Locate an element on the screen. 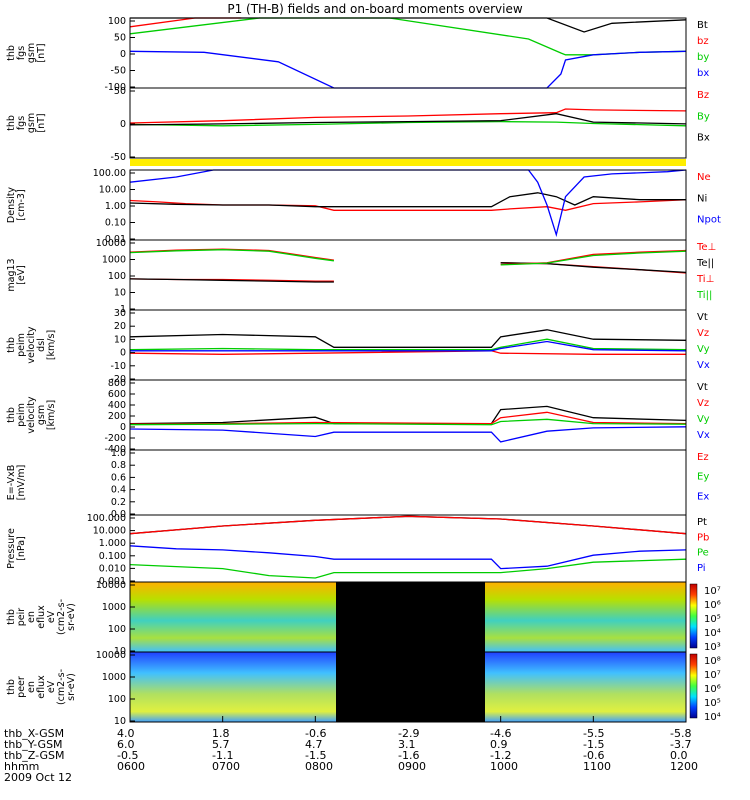  y-axis-label: peim is located at coordinates (21, 345).